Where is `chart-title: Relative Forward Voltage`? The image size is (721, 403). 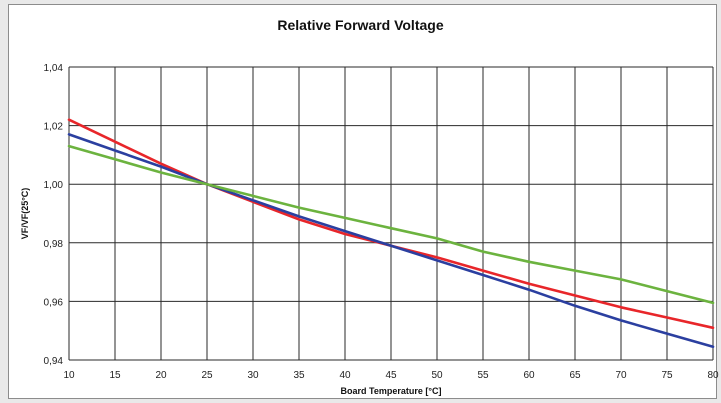
chart-title: Relative Forward Voltage is located at coordinates (360, 25).